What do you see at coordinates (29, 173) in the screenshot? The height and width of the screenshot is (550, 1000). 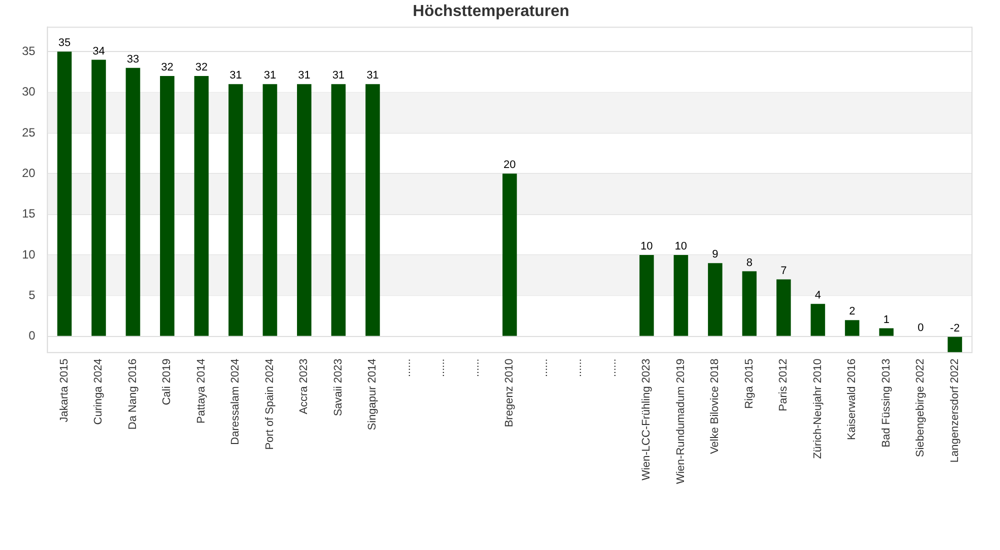 I see `y-tick-label: 20` at bounding box center [29, 173].